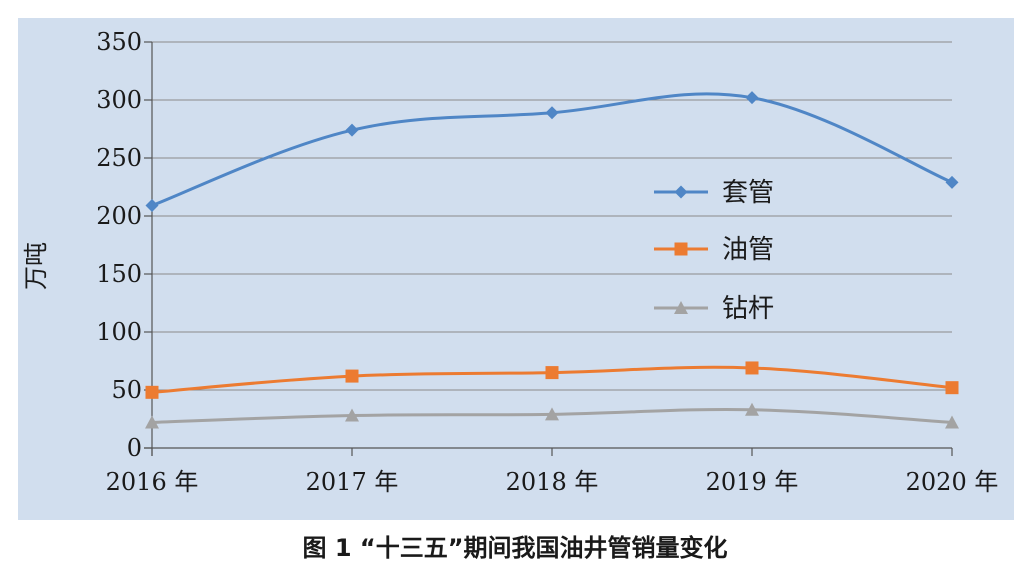  Describe the element at coordinates (134, 448) in the screenshot. I see `y-tick-label-0: 0` at that location.